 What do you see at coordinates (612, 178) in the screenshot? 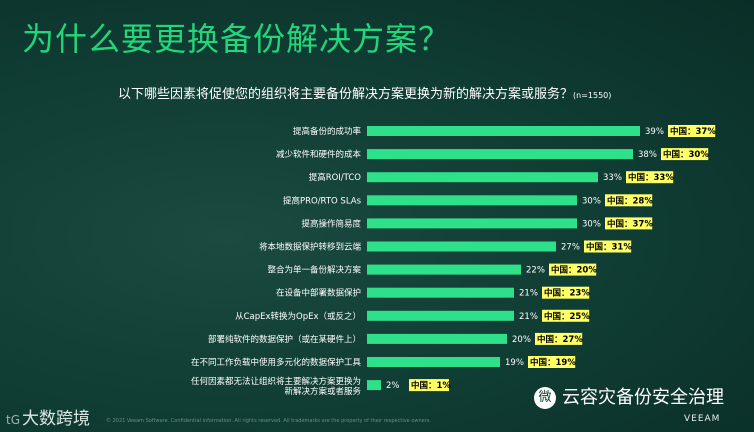
I see `value-label: 33%` at bounding box center [612, 178].